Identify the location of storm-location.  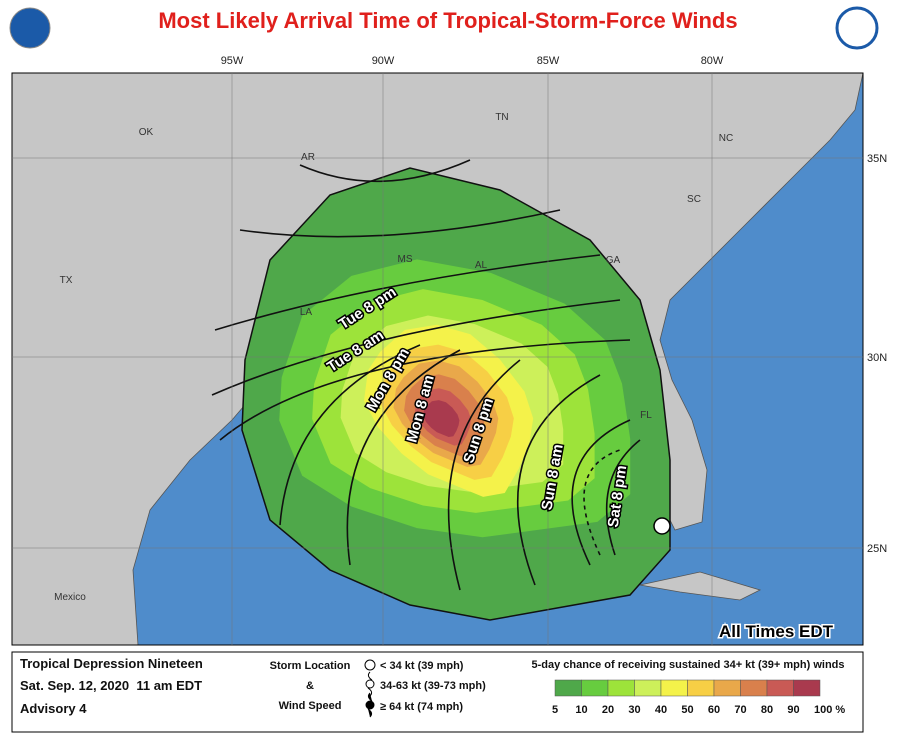
(662, 526).